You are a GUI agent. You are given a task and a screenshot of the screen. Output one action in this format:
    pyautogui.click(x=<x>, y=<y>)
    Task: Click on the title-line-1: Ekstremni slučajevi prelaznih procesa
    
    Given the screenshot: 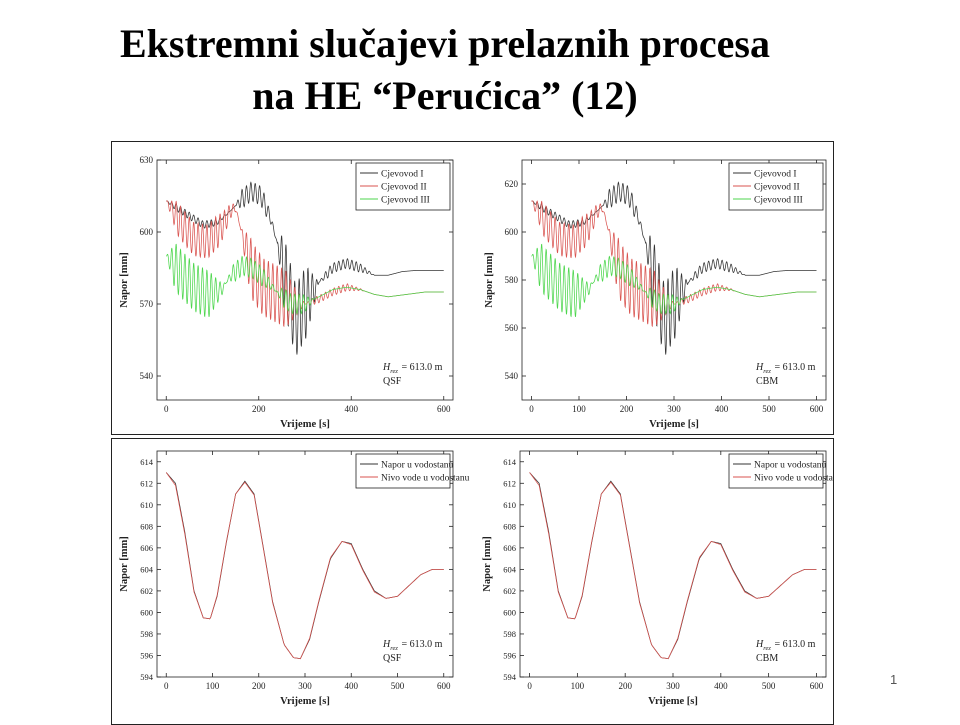 What is the action you would take?
    pyautogui.click(x=445, y=43)
    